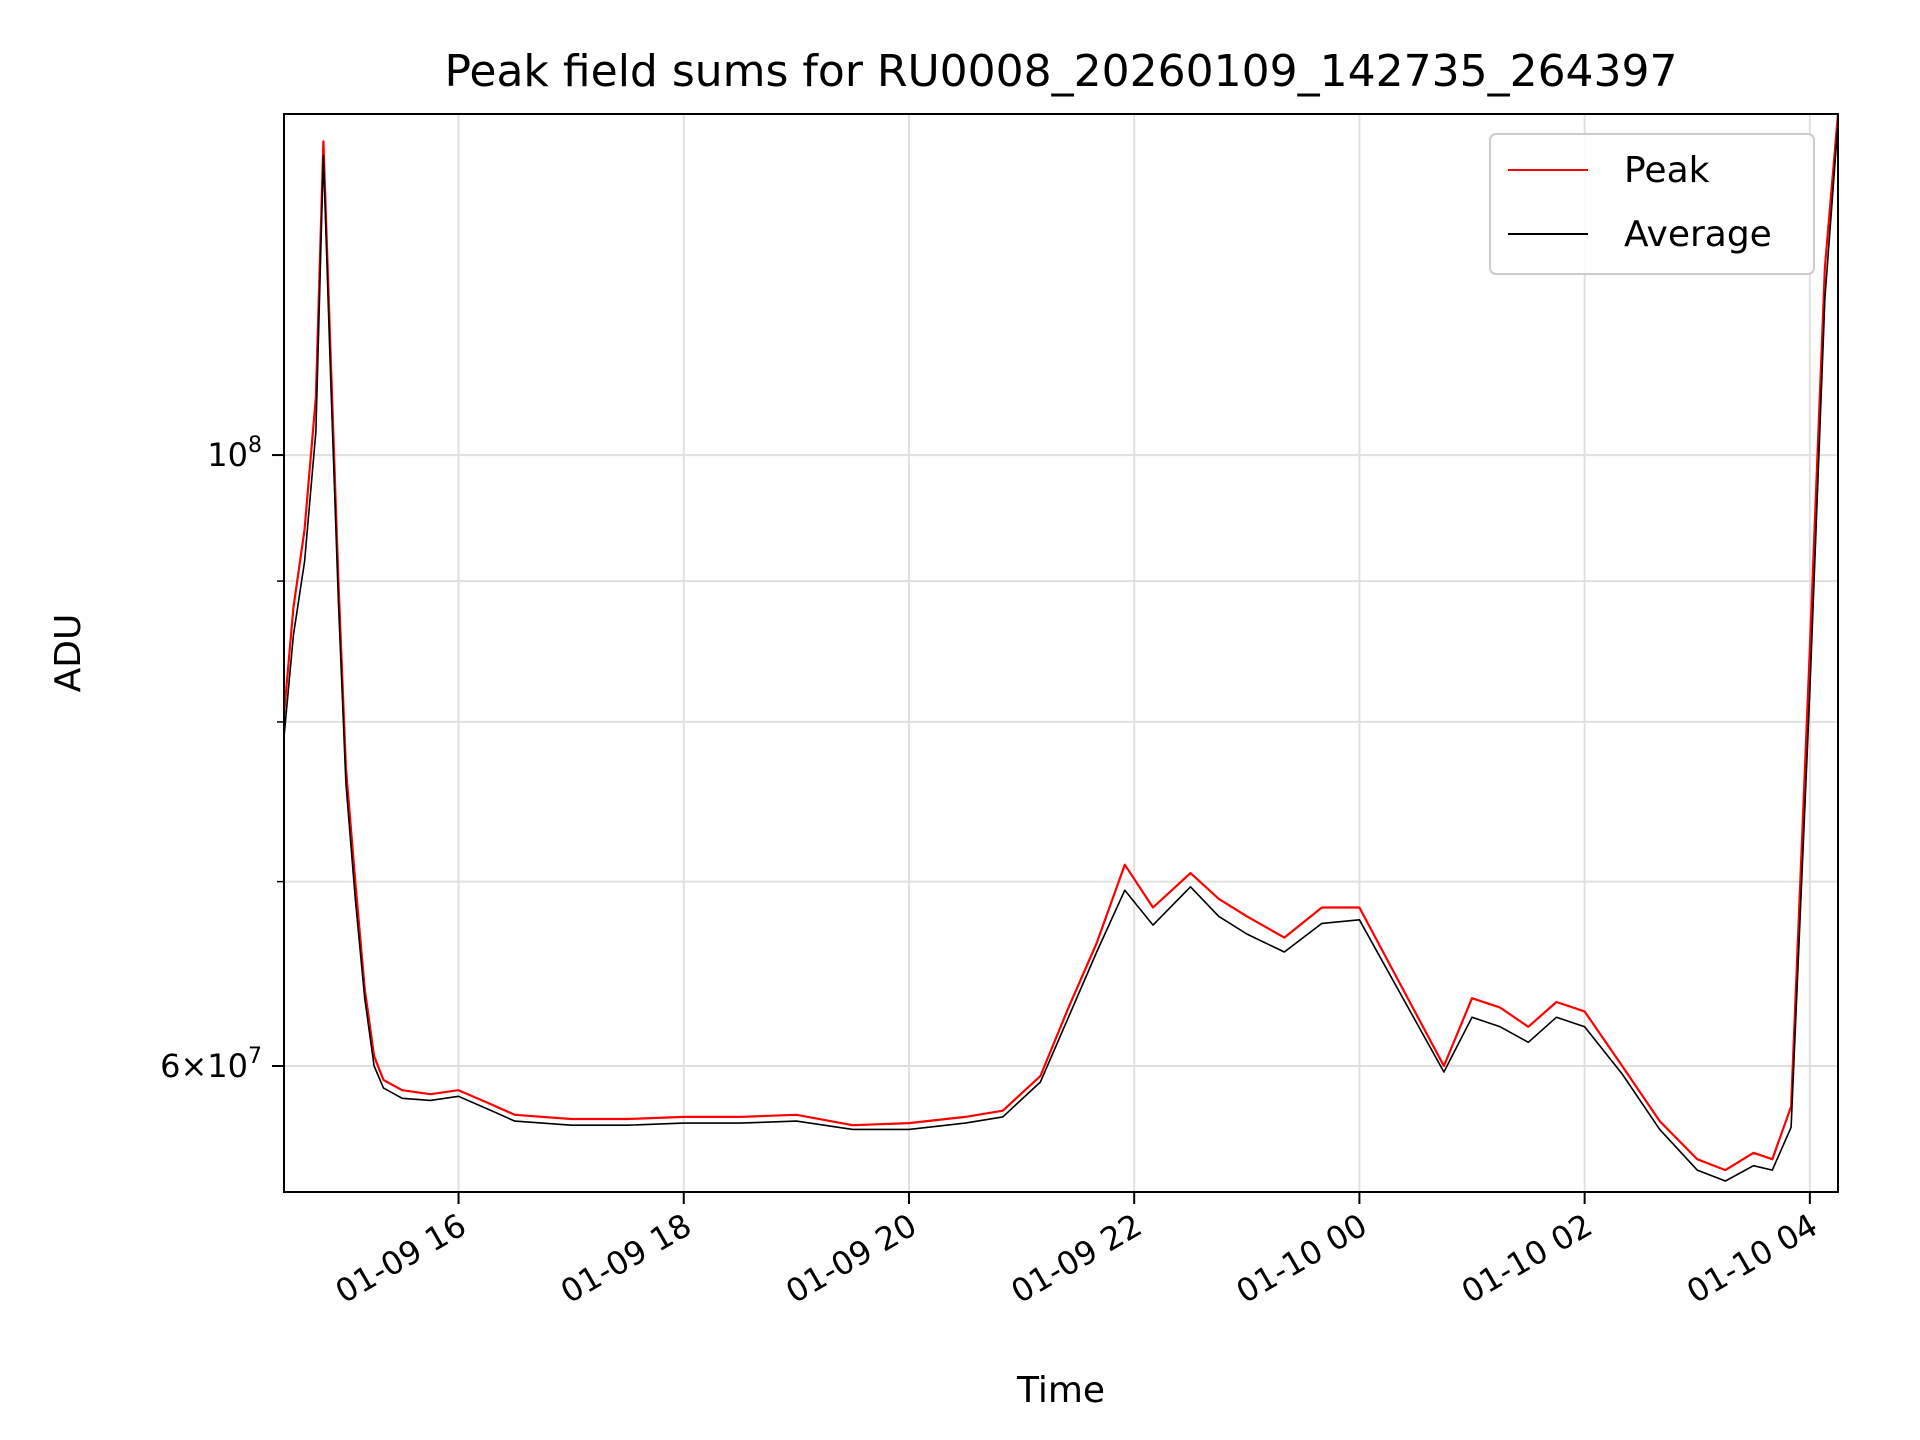 Image resolution: width=1920 pixels, height=1440 pixels. What do you see at coordinates (1652, 204) in the screenshot?
I see `legend: Peak Average` at bounding box center [1652, 204].